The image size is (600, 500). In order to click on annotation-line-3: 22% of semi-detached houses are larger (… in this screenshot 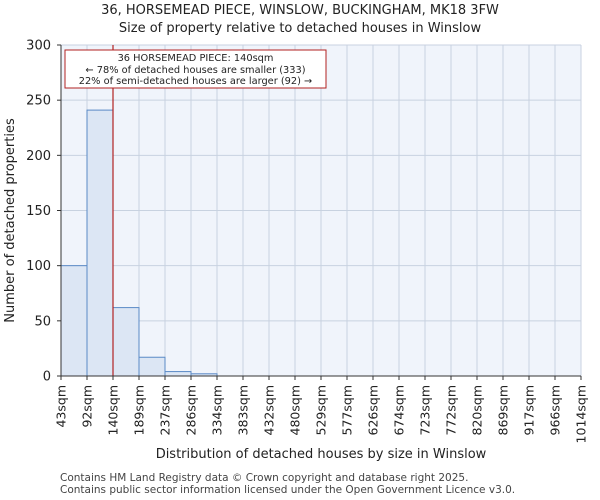, I will do `click(196, 81)`.